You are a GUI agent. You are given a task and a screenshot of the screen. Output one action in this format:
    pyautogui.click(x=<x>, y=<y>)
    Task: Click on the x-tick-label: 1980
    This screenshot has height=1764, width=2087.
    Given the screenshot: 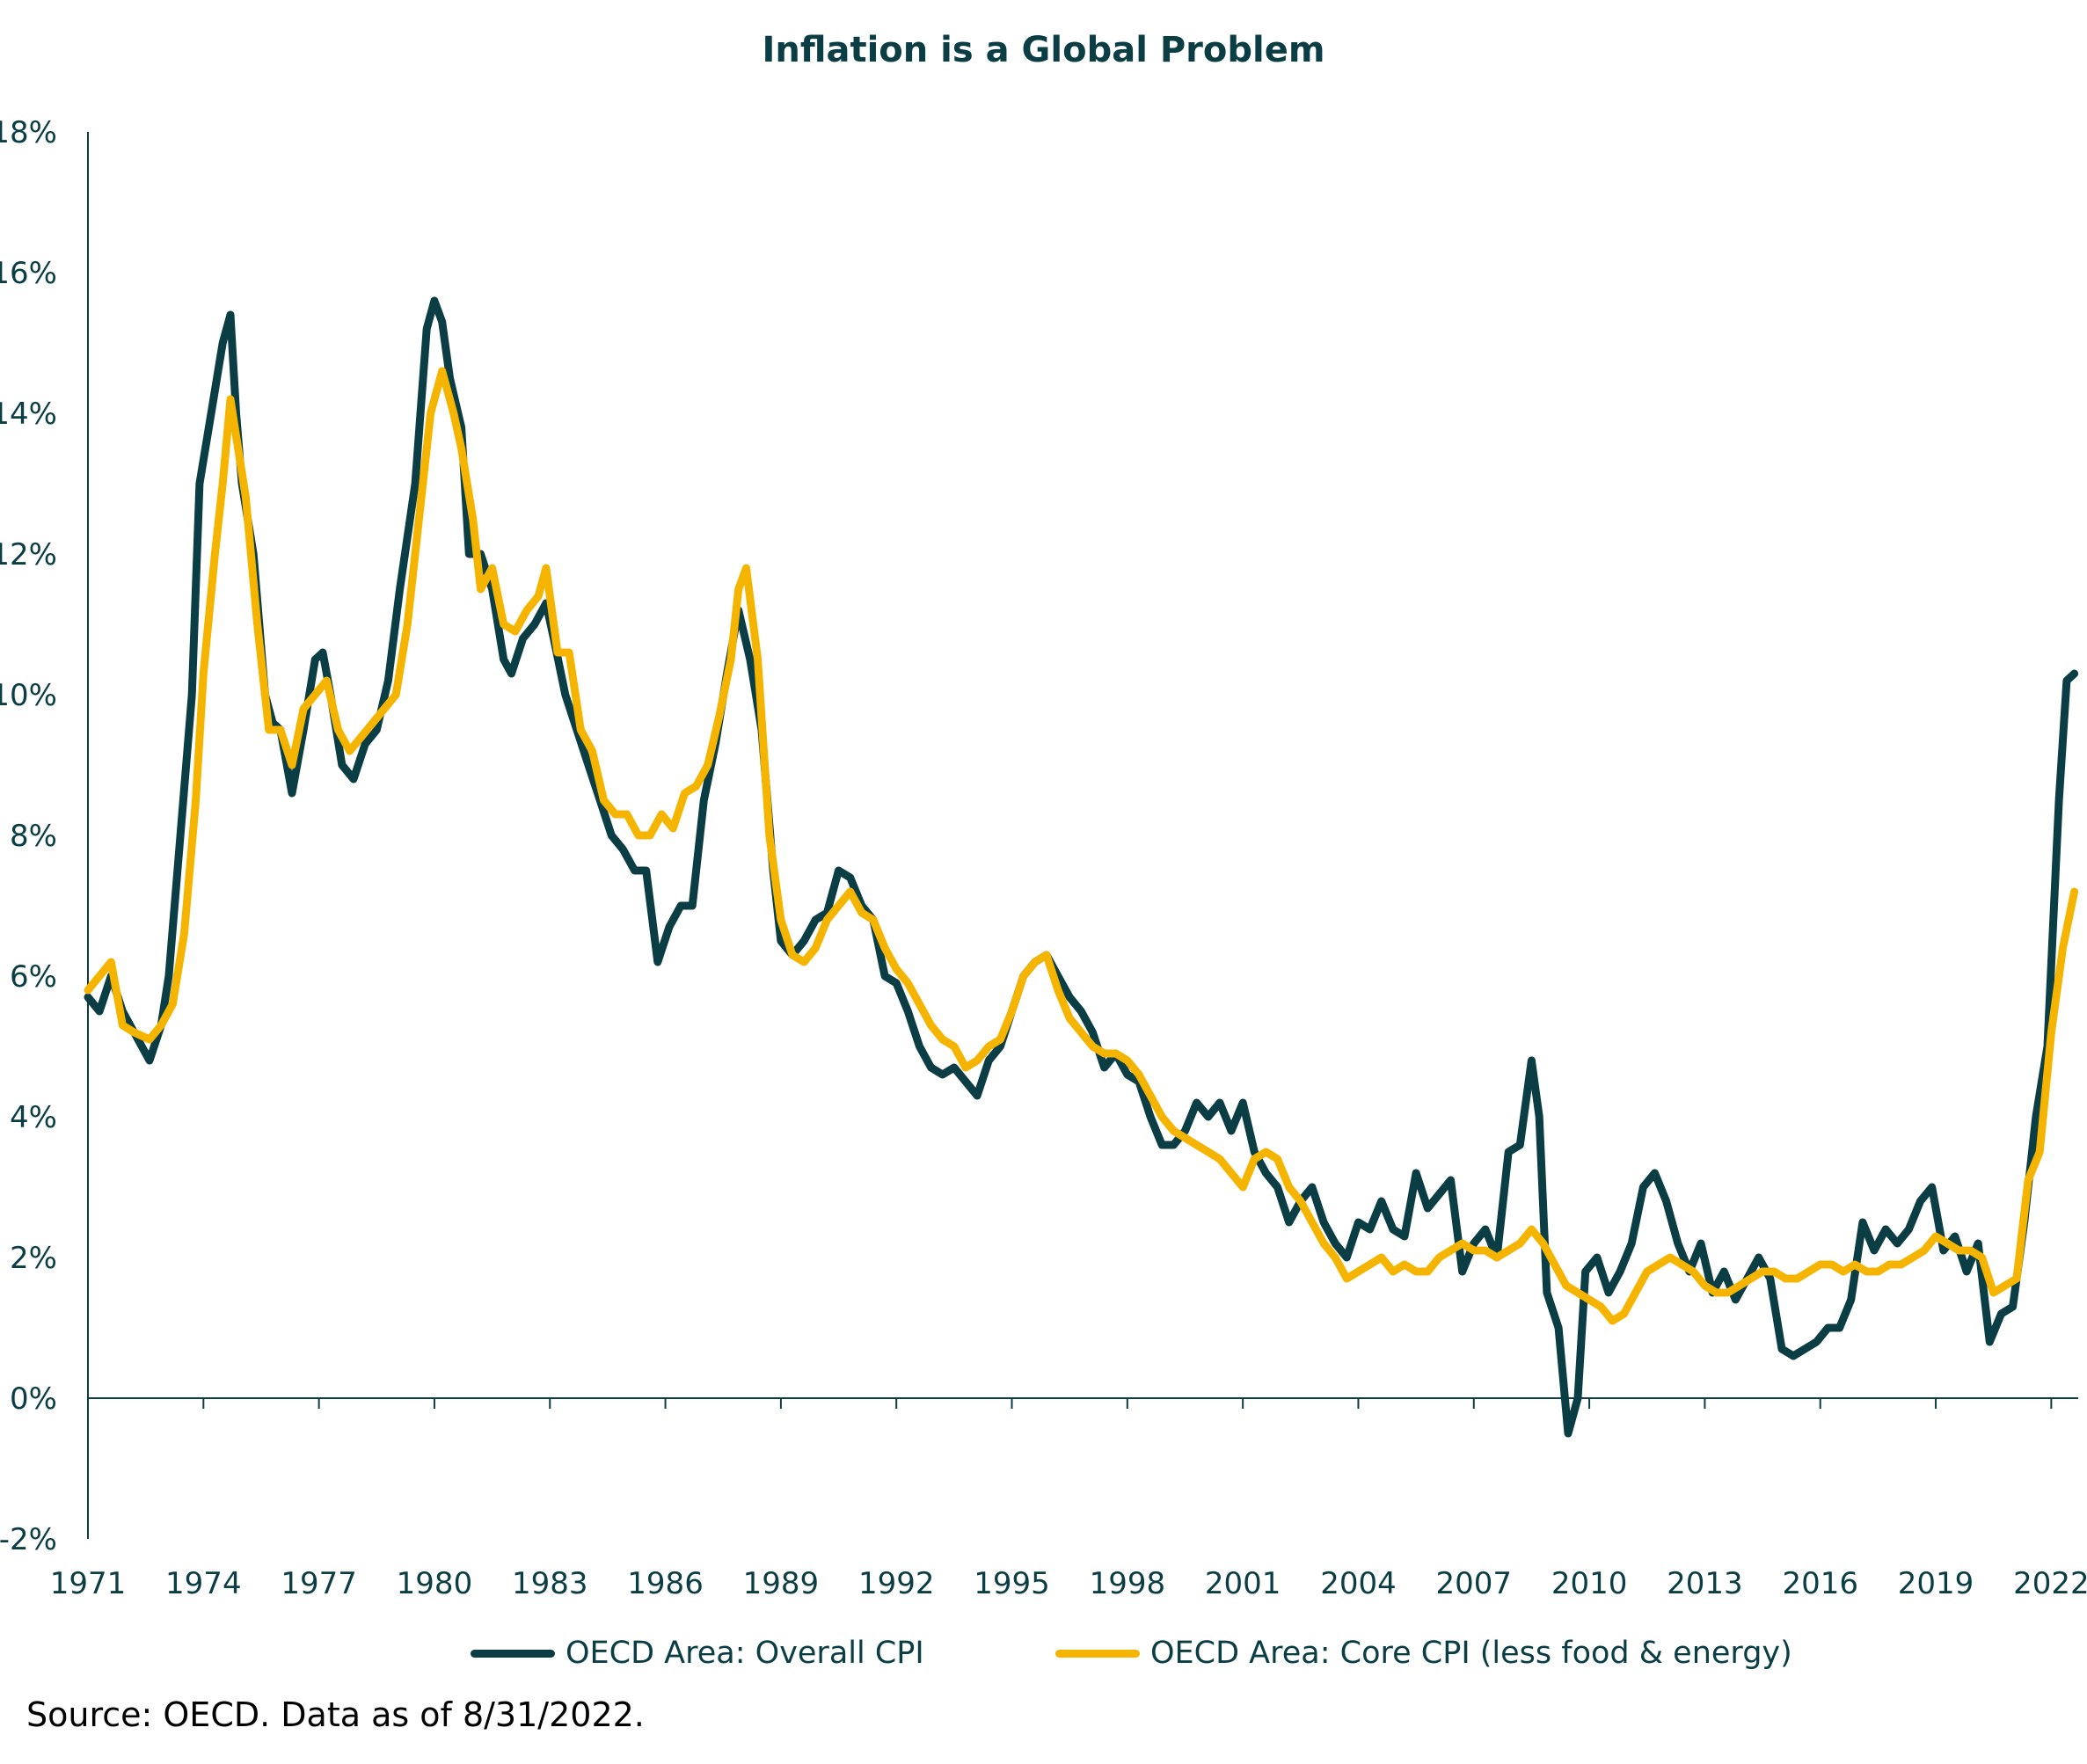 What is the action you would take?
    pyautogui.click(x=435, y=1583)
    